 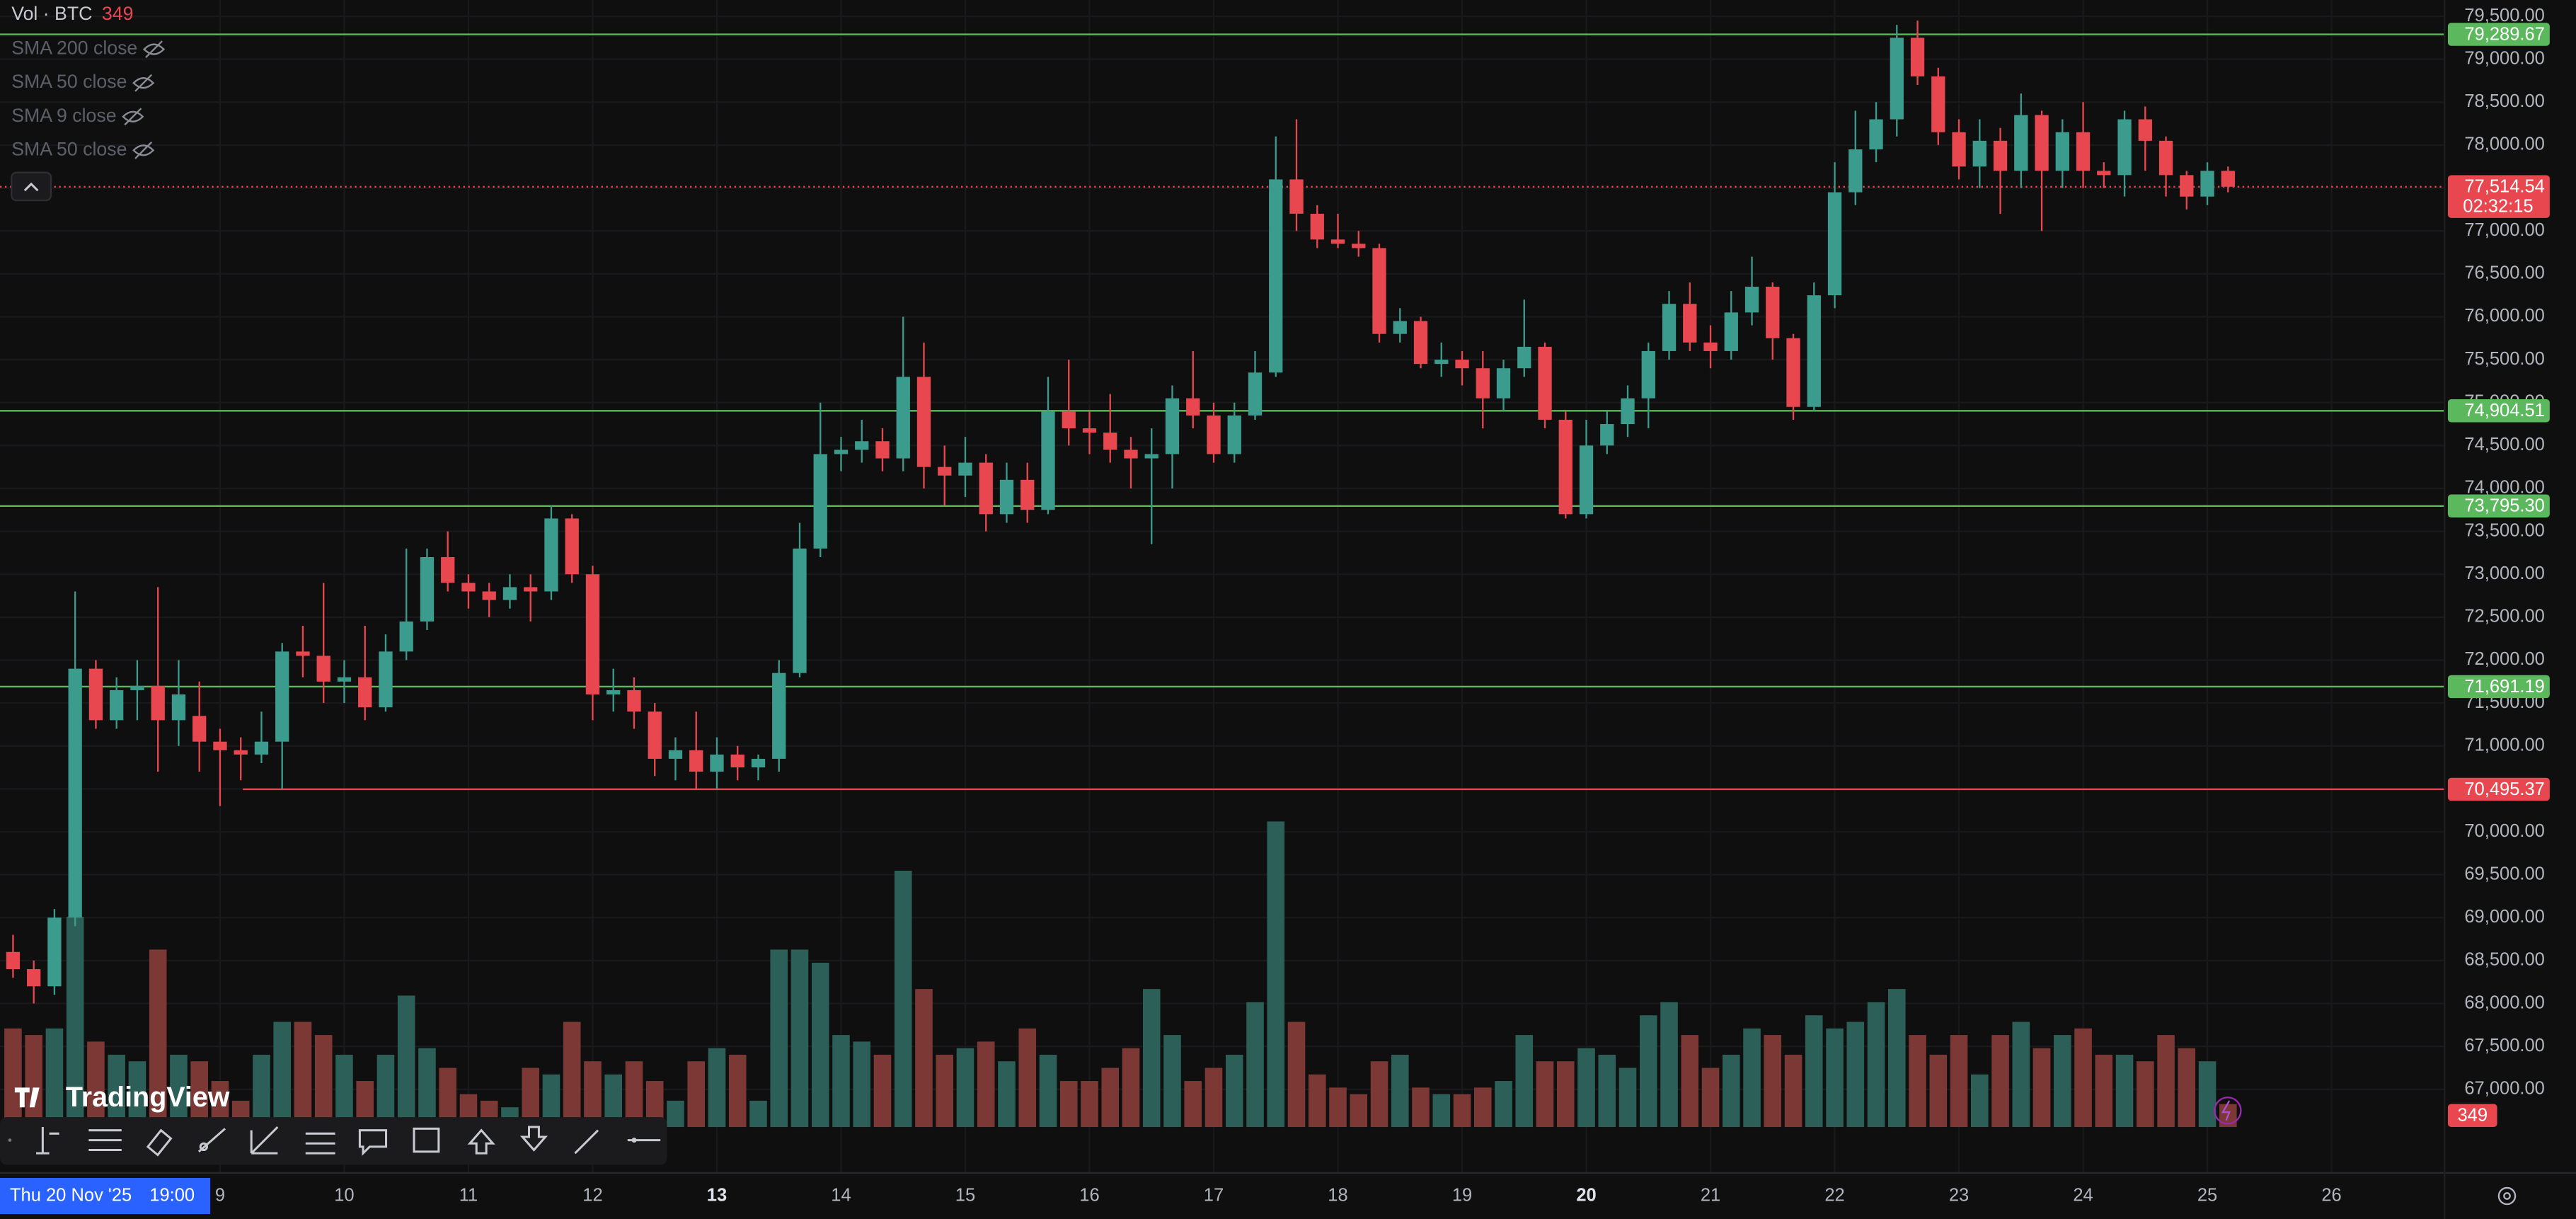 I want to click on y-tick-label: 75,500.00, so click(x=2505, y=359).